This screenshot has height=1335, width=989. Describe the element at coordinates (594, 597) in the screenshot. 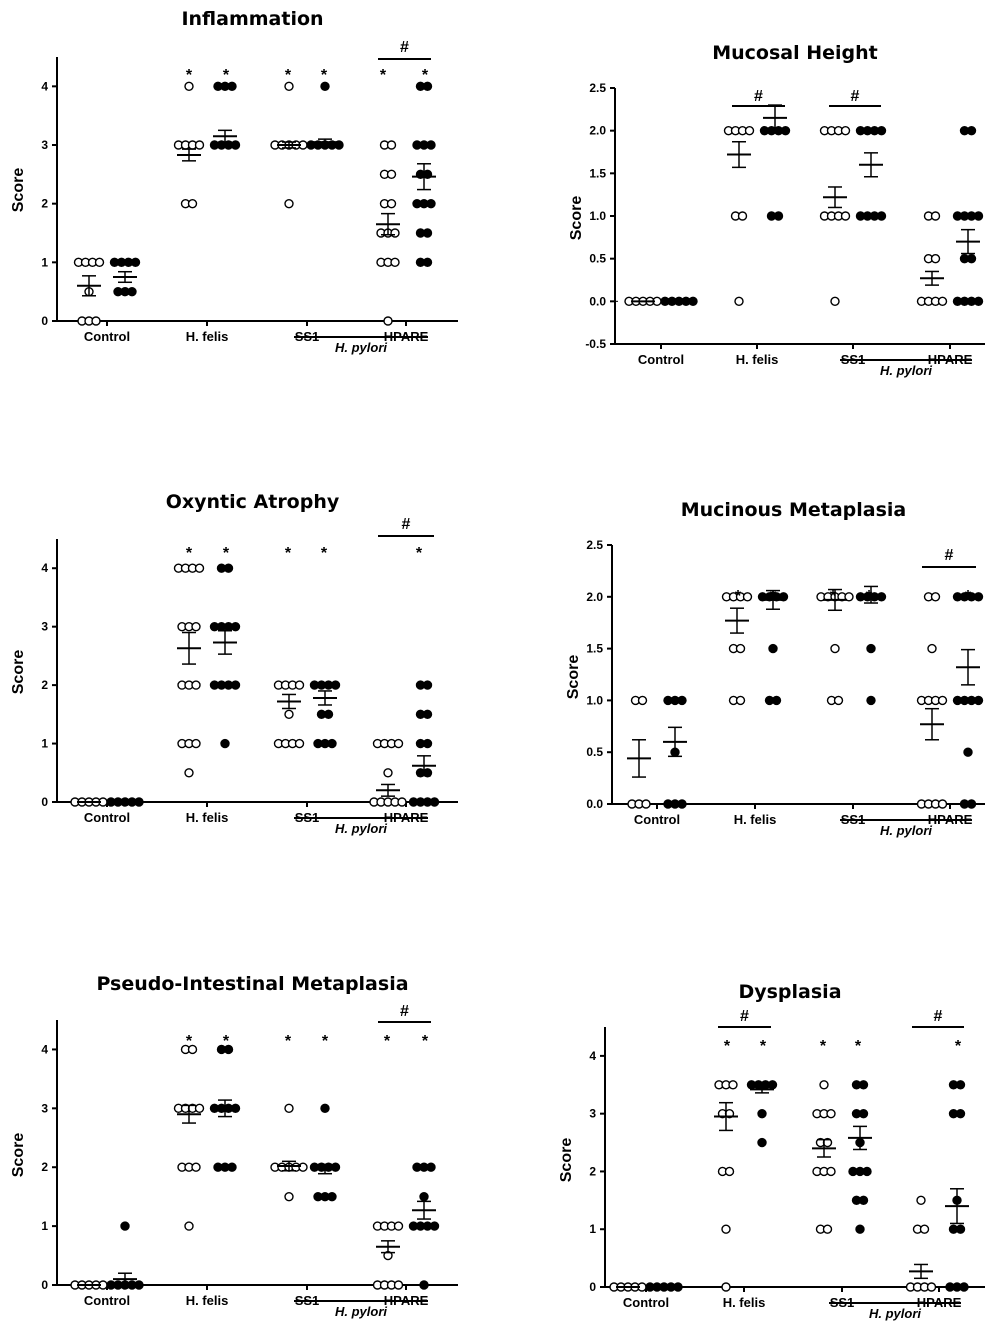

I see `y-tick-label: 2.0` at that location.